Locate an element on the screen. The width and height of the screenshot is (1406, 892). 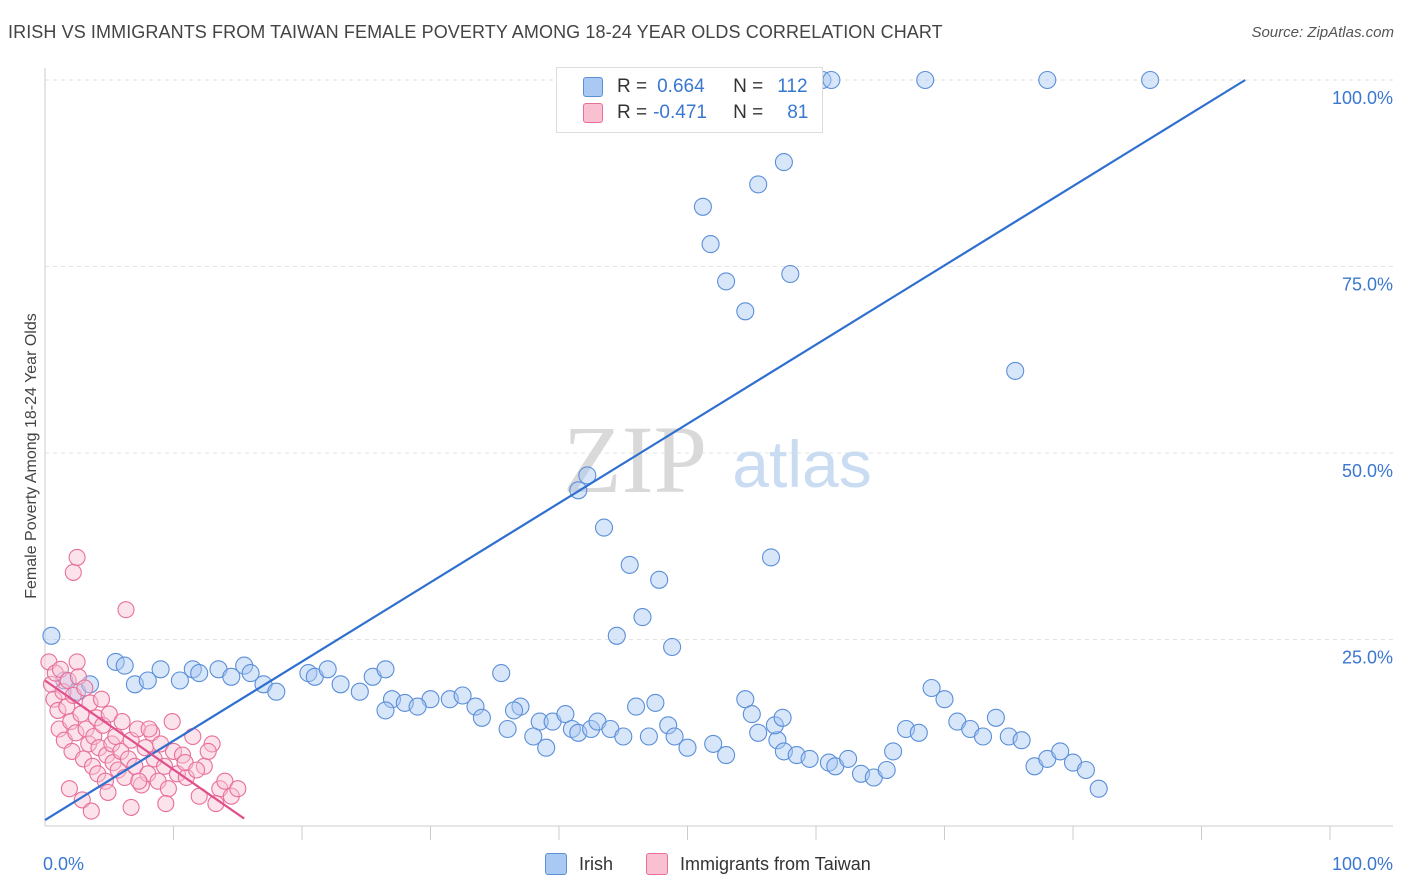
legend-label-irish: Irish is located at coordinates (596, 863).